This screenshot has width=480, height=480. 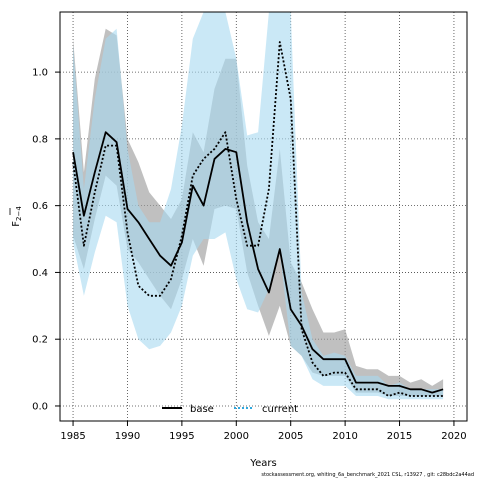 I want to click on x-tick-label: 1995, so click(x=181, y=436).